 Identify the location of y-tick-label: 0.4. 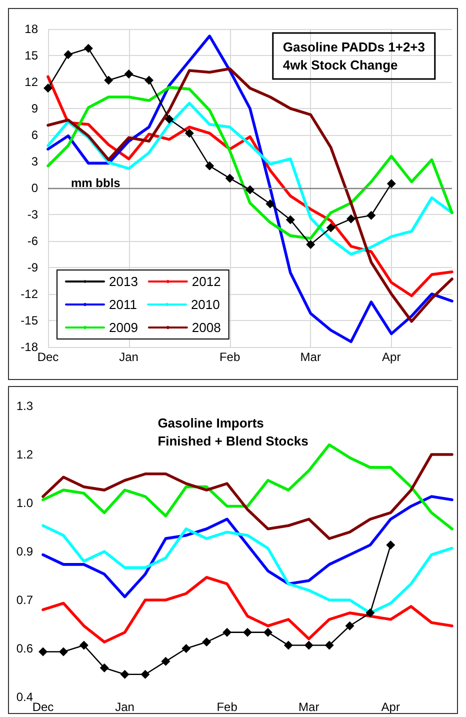
(25, 697).